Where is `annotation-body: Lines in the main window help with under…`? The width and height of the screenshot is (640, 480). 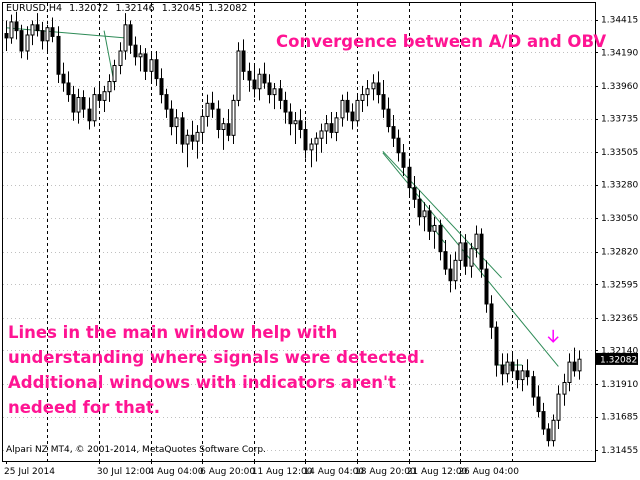
annotation-body: Lines in the main window help with under… is located at coordinates (216, 370).